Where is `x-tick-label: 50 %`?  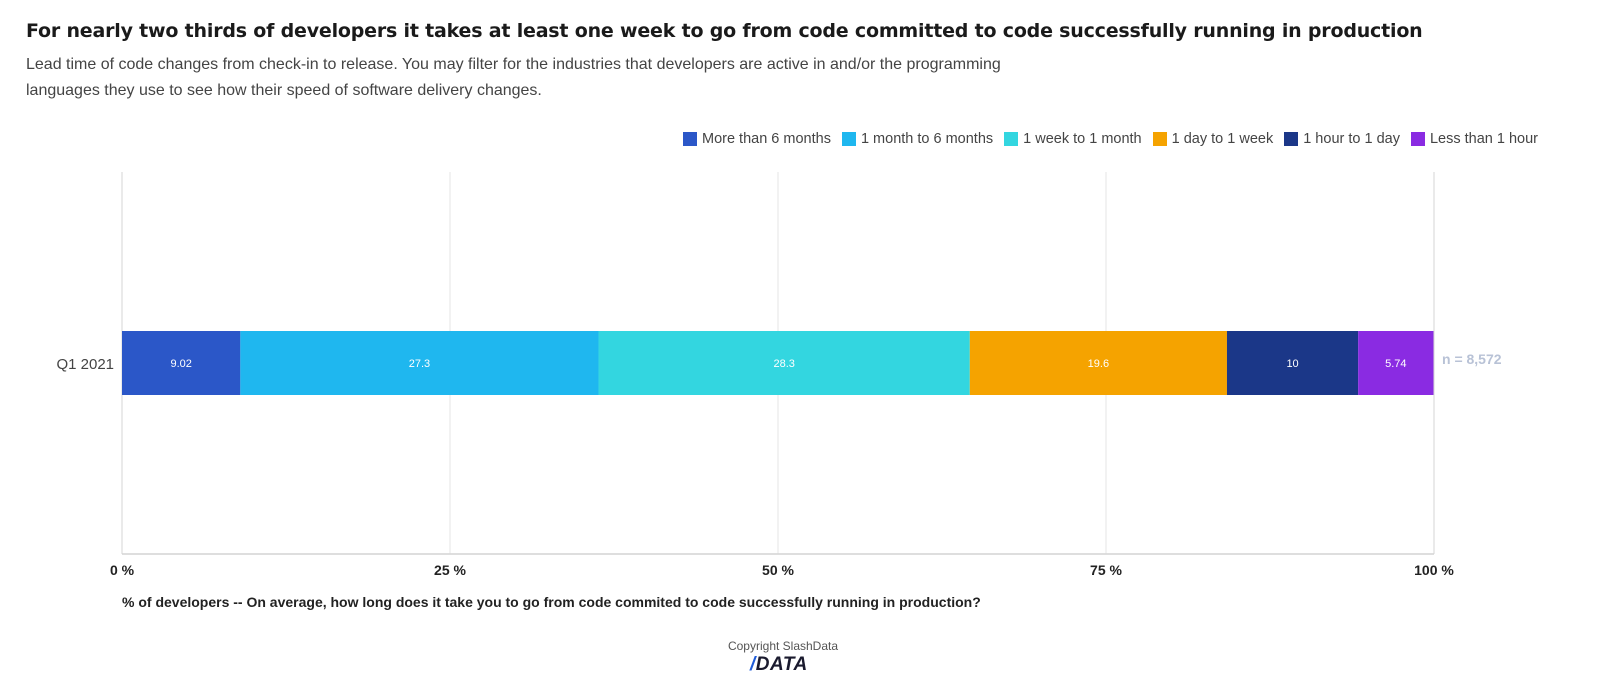
x-tick-label: 50 % is located at coordinates (778, 570).